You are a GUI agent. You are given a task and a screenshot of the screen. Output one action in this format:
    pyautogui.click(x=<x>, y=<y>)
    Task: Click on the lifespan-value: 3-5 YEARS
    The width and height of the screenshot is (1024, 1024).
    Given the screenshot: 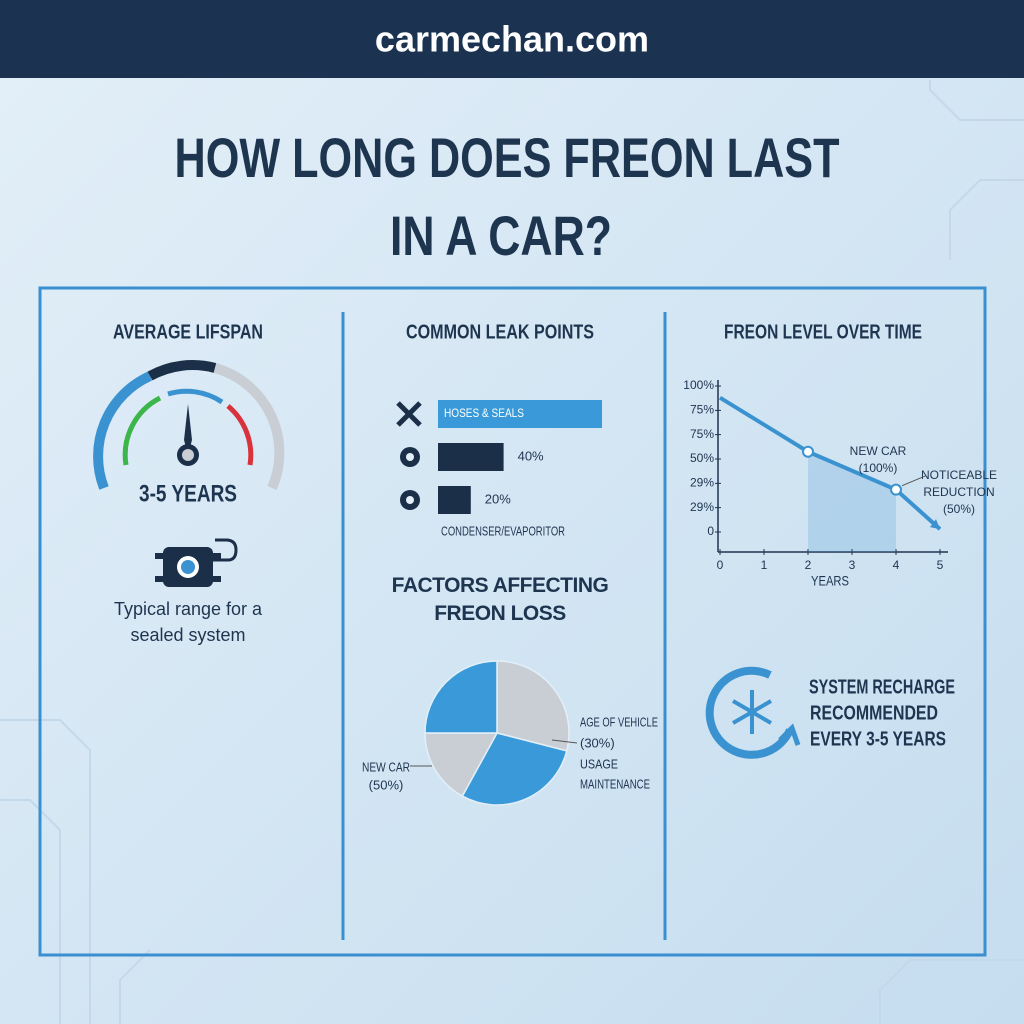 What is the action you would take?
    pyautogui.click(x=188, y=493)
    